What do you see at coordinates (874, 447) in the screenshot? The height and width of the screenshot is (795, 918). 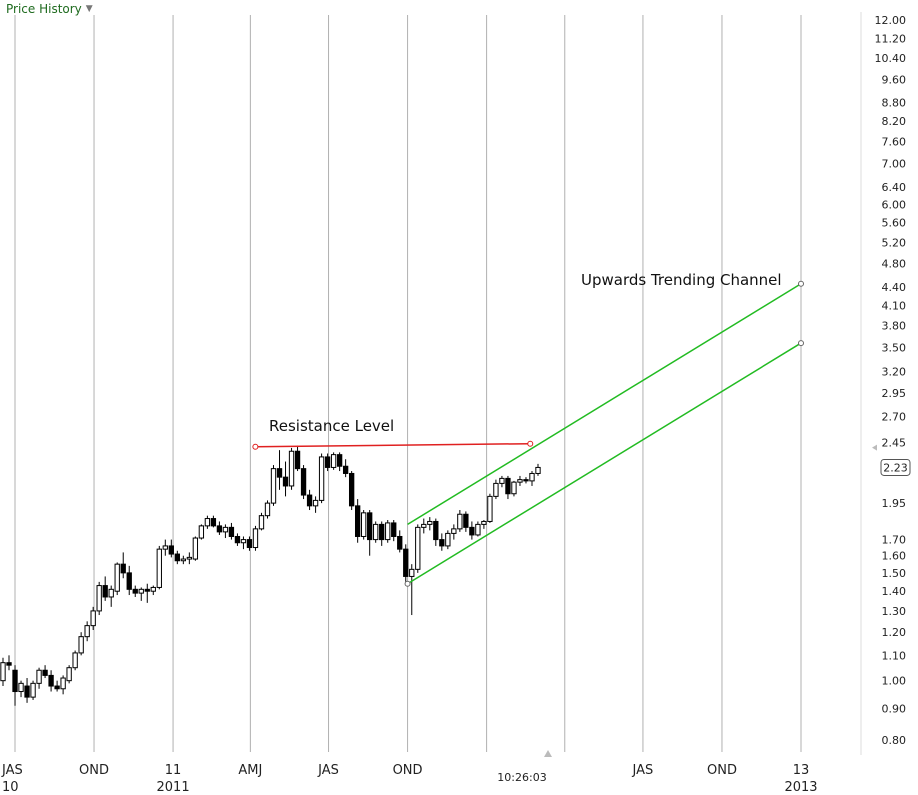 I see `price-pointer-icon` at bounding box center [874, 447].